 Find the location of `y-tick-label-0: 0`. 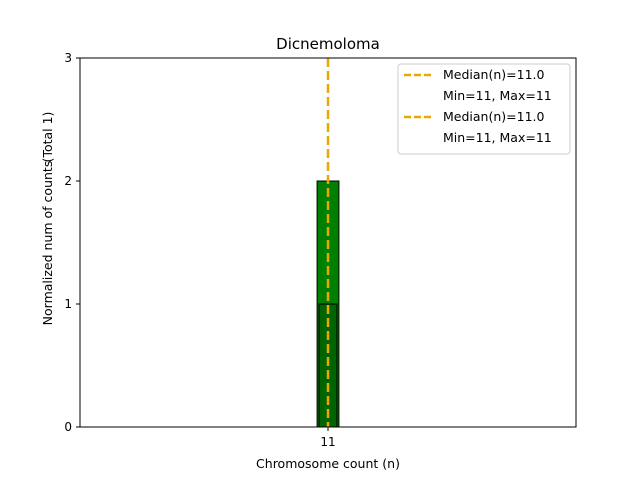

y-tick-label-0: 0 is located at coordinates (68, 427).